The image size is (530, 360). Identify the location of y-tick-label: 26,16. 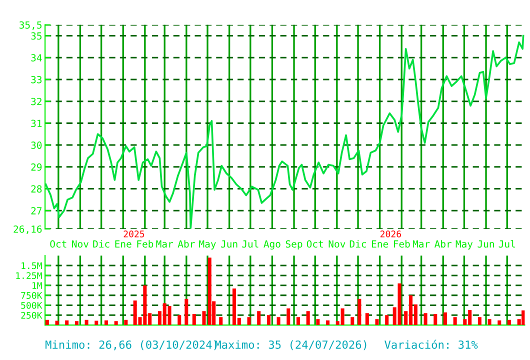
(28, 229).